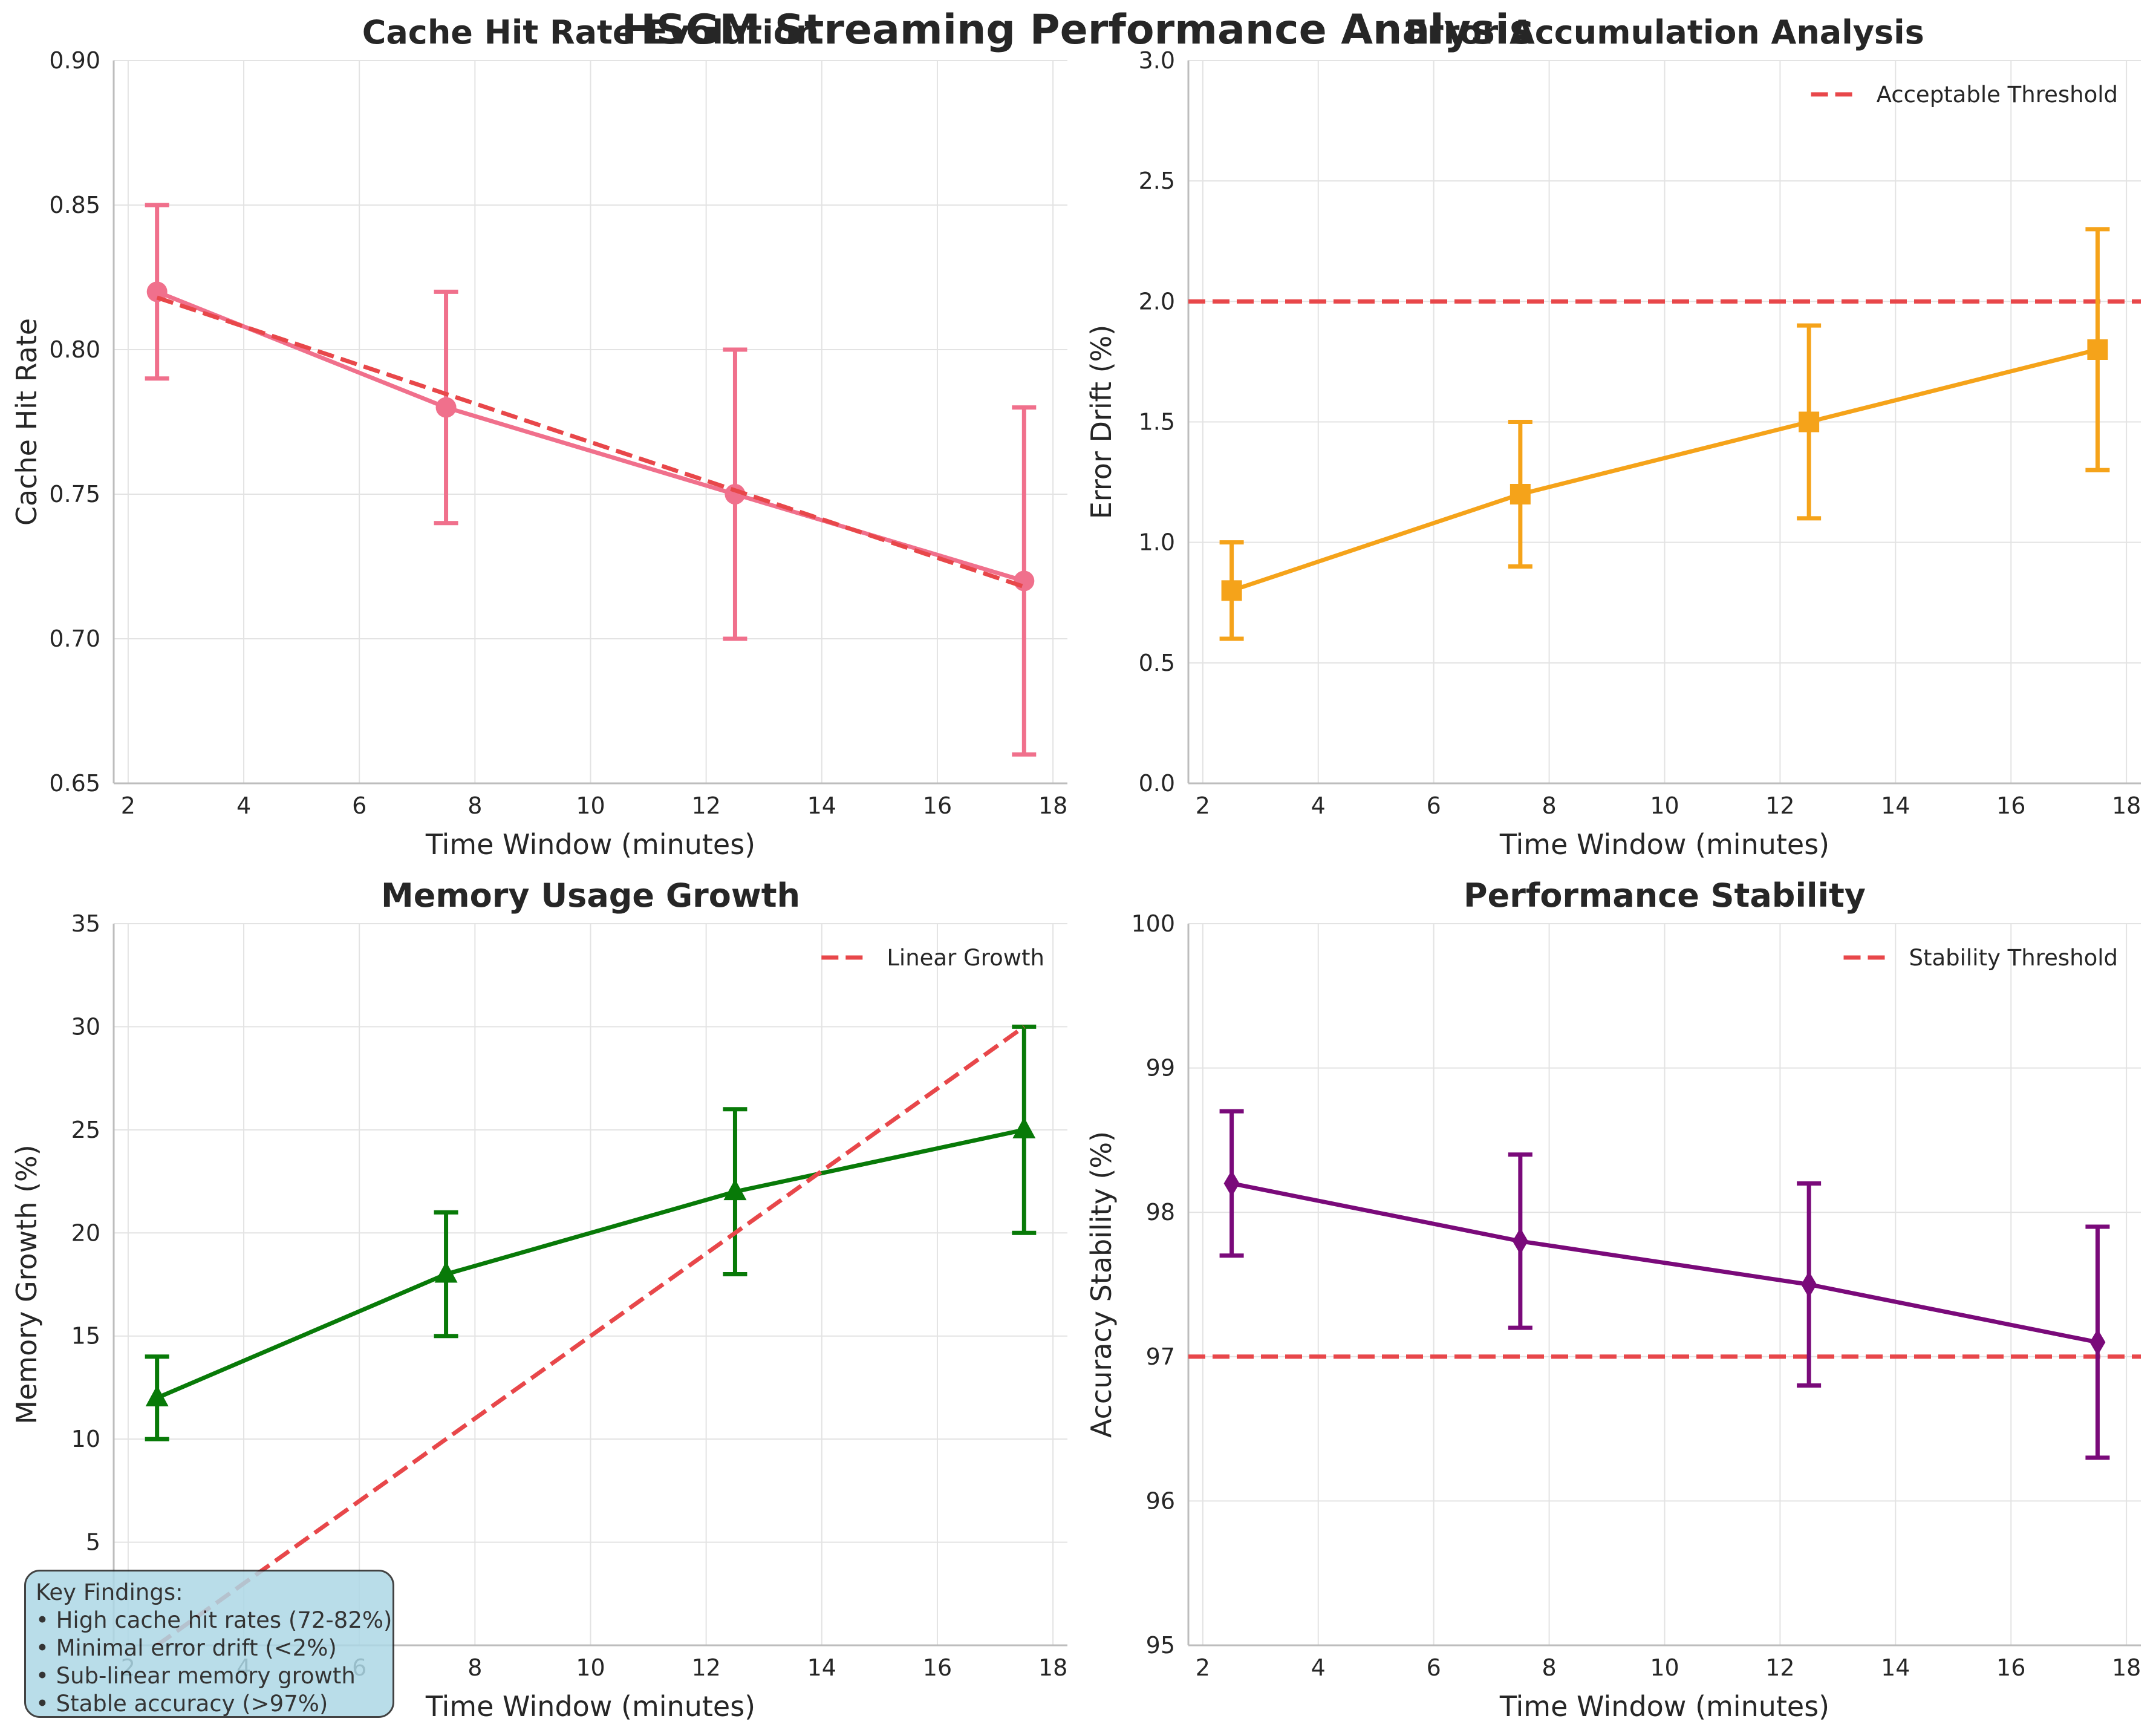 The width and height of the screenshot is (2156, 1733). What do you see at coordinates (74, 494) in the screenshot?
I see `y-tick-label: 0.75` at bounding box center [74, 494].